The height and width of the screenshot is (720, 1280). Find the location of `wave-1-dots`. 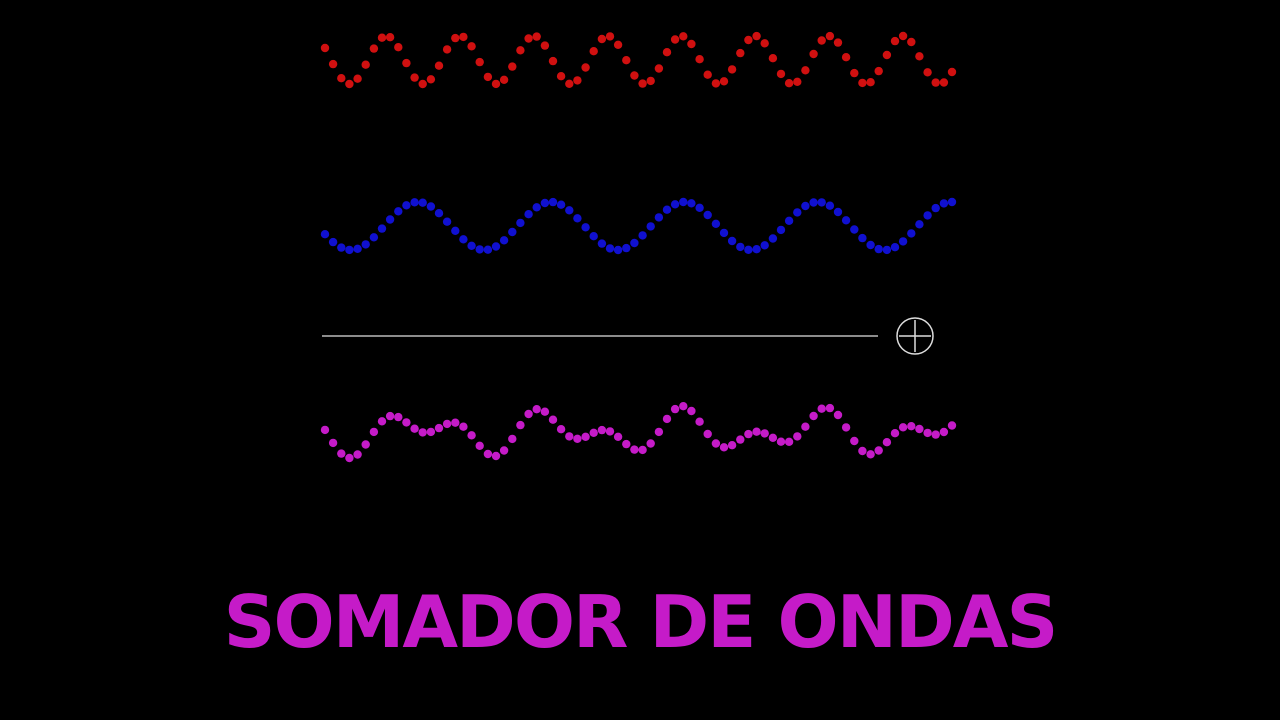

wave-1-dots is located at coordinates (638, 60).